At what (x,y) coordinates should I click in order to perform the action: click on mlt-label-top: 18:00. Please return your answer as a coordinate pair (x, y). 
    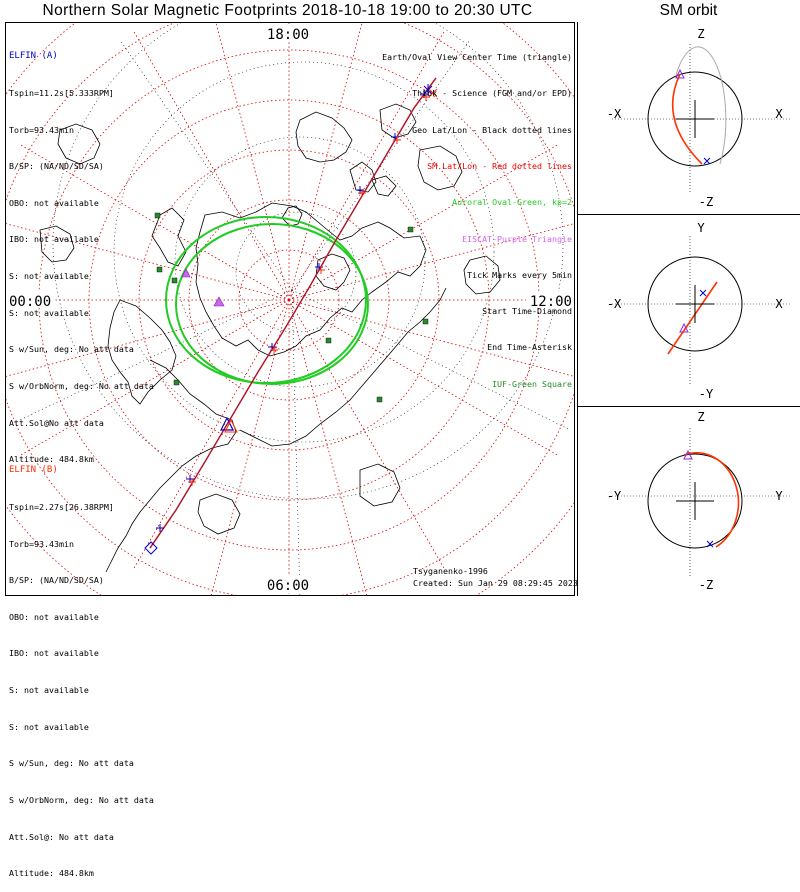
    Looking at the image, I should click on (288, 35).